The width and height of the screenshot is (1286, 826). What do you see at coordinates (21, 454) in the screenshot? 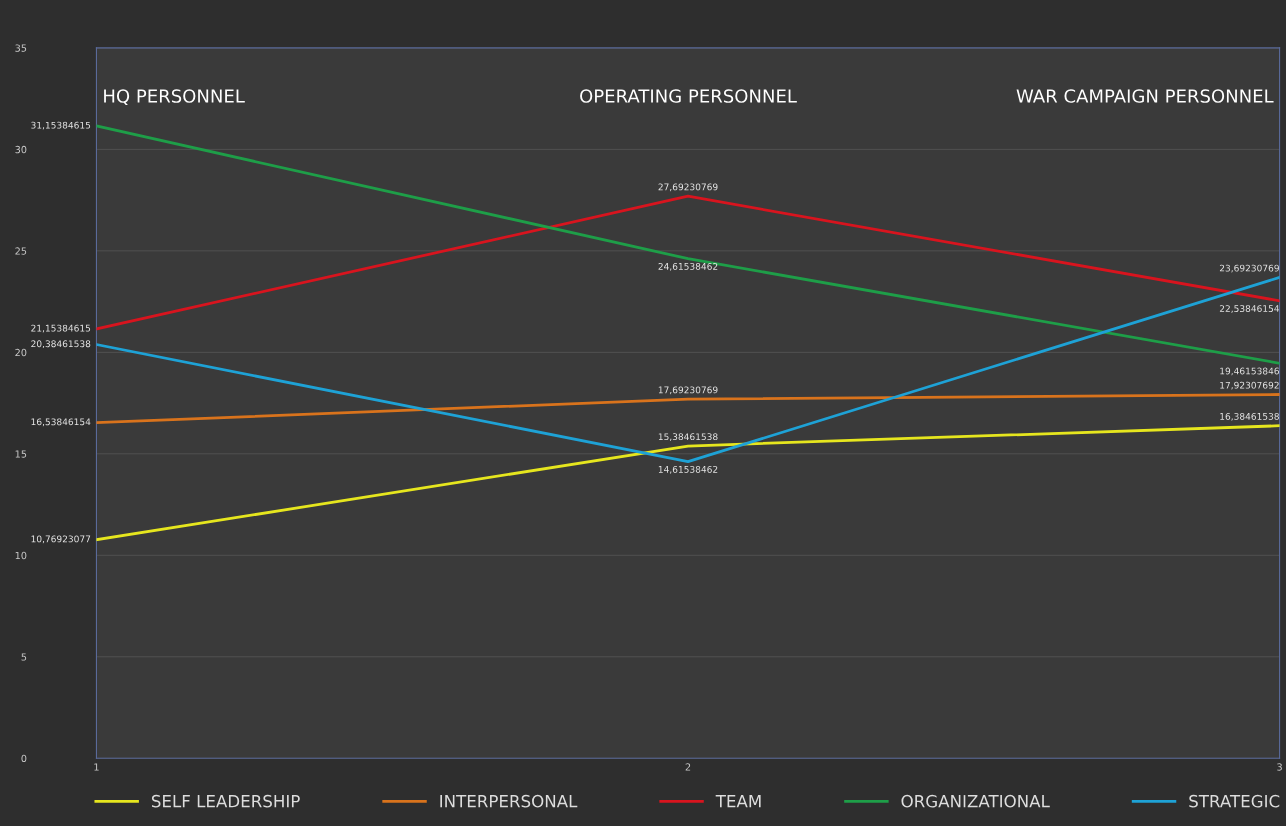
I see `y-tick-label: 15` at bounding box center [21, 454].